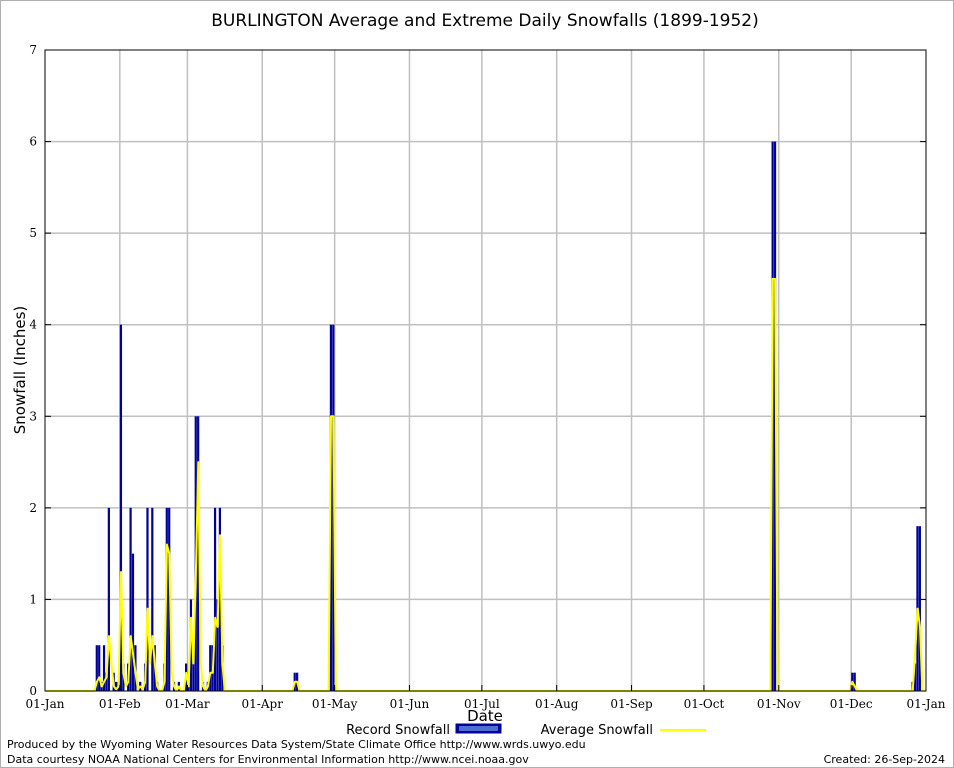 Image resolution: width=954 pixels, height=768 pixels. Describe the element at coordinates (20, 370) in the screenshot. I see `y-axis-label: Snowfall (Inches)` at that location.